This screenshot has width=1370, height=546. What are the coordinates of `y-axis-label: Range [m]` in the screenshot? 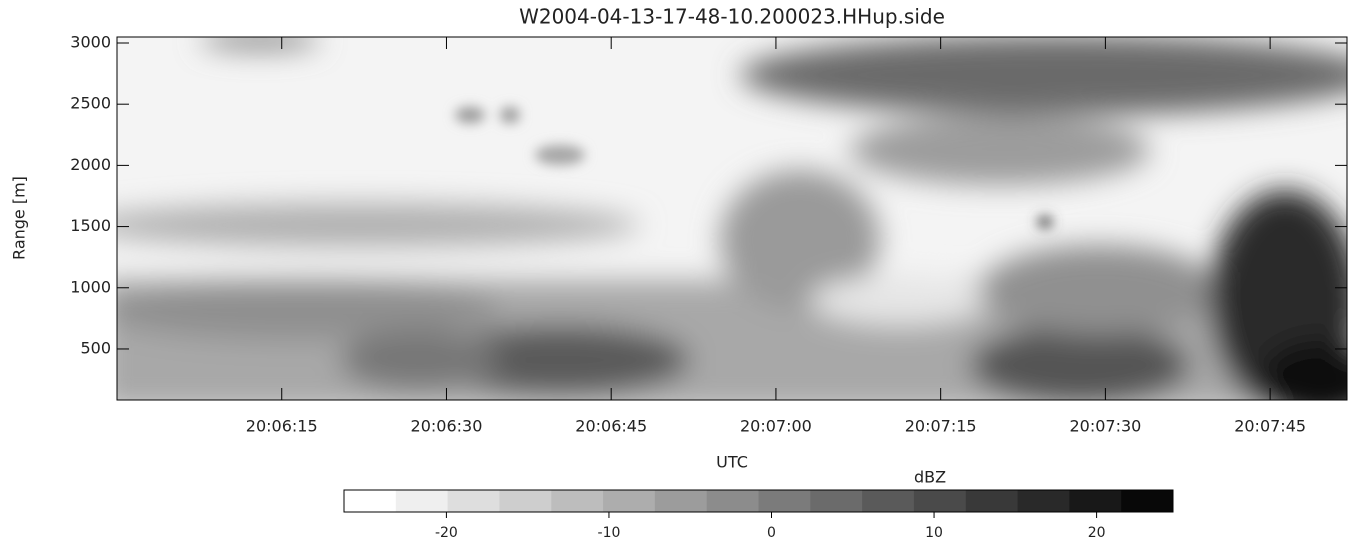 It's located at (19, 218).